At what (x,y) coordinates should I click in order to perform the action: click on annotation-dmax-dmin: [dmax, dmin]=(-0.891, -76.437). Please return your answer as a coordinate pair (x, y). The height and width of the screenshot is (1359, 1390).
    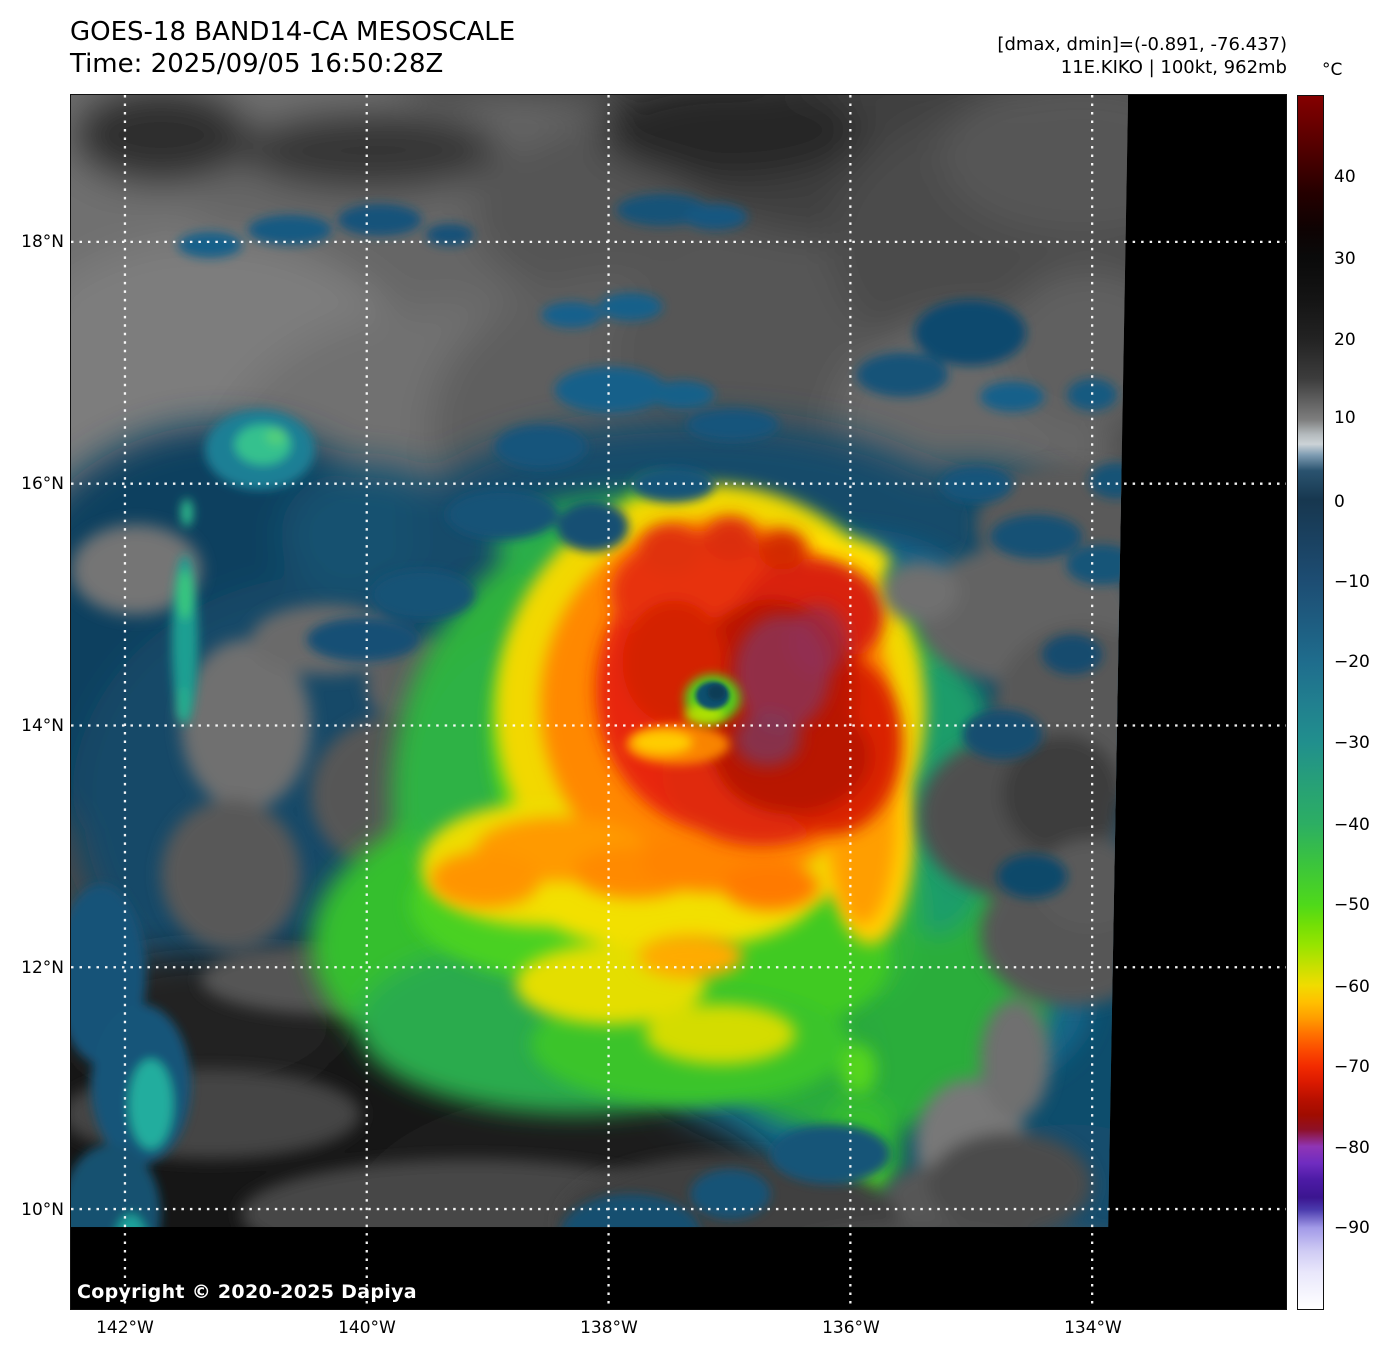
    Looking at the image, I should click on (1142, 44).